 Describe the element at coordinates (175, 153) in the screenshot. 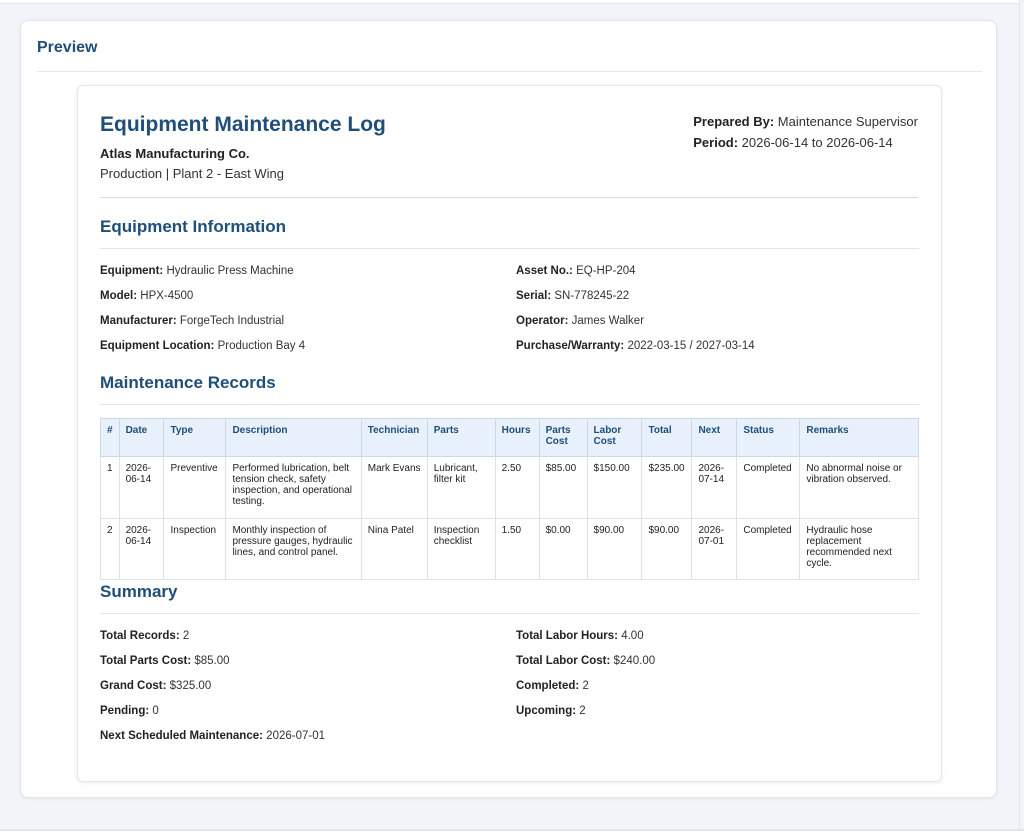

I see `company-name: Atlas Manufacturing Co.` at that location.